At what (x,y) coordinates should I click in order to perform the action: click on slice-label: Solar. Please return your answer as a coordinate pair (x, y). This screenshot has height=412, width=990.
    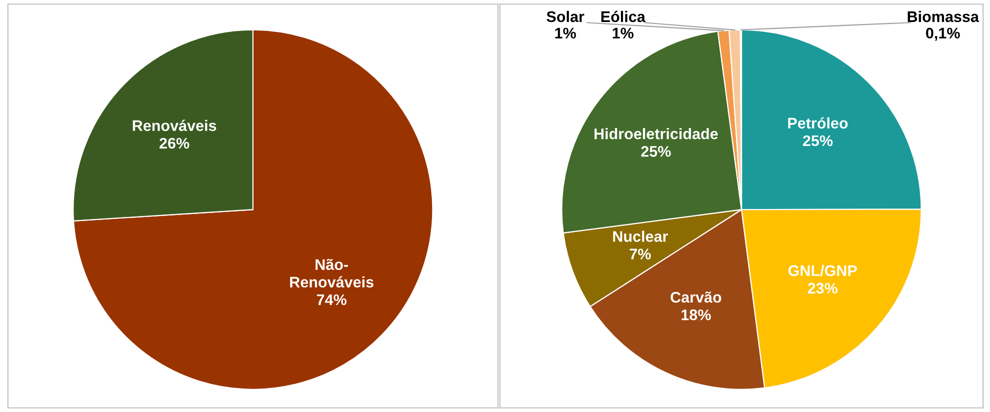
    Looking at the image, I should click on (565, 16).